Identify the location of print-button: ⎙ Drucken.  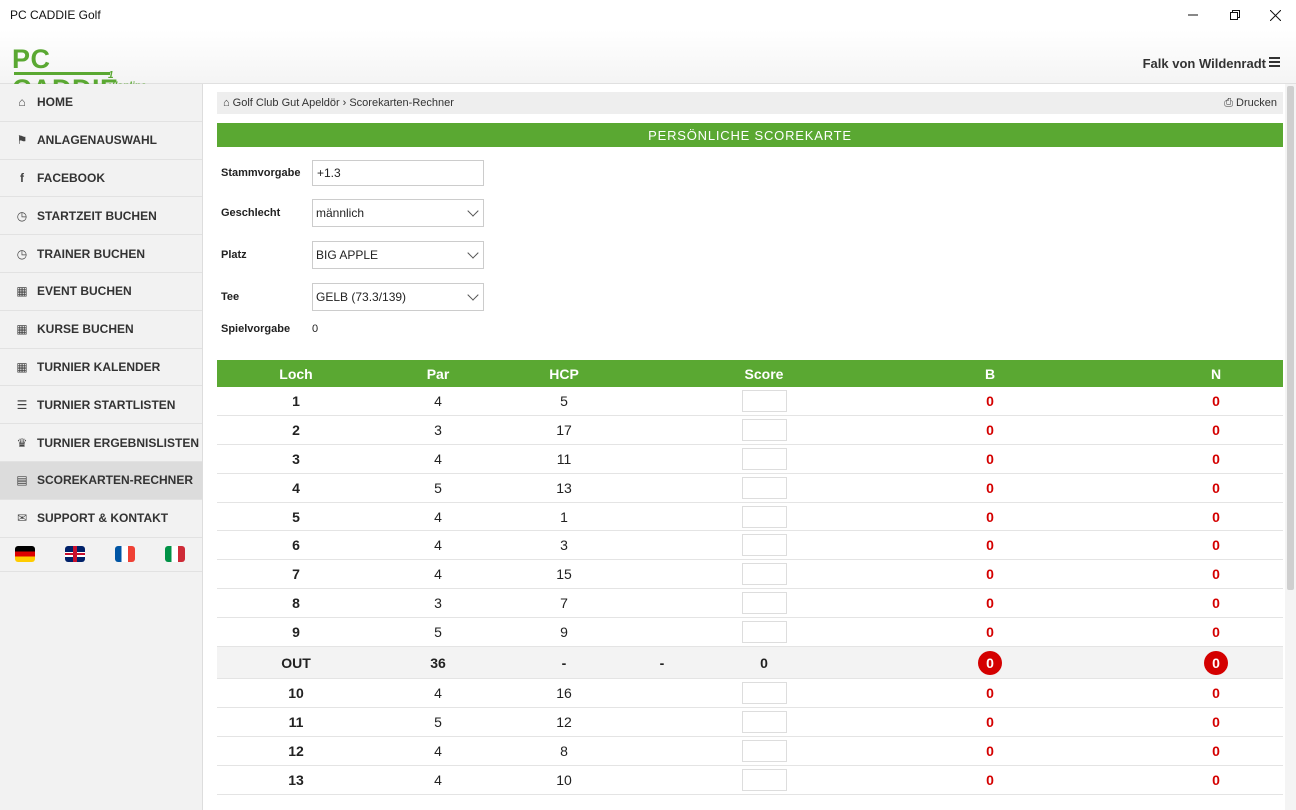
(1250, 103).